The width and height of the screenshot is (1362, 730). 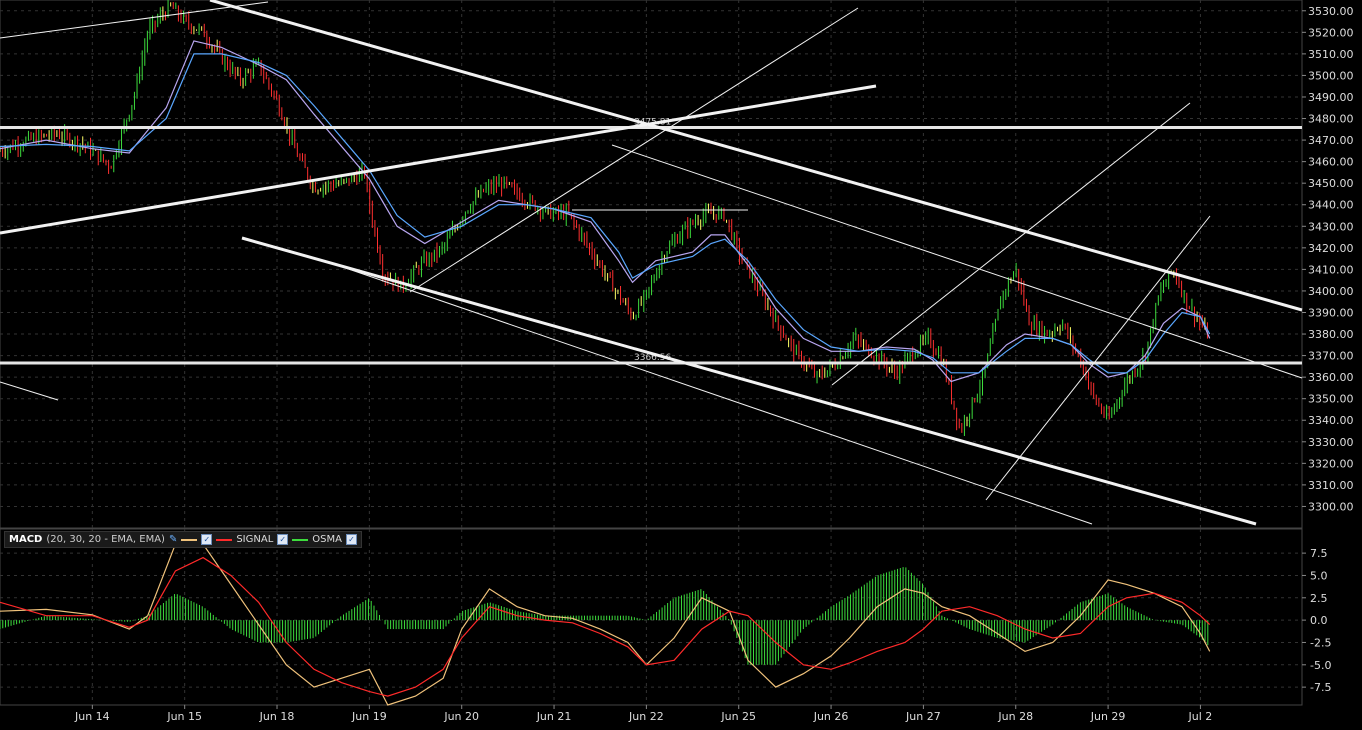 What do you see at coordinates (1331, 334) in the screenshot?
I see `price-tick-label: 3380.00` at bounding box center [1331, 334].